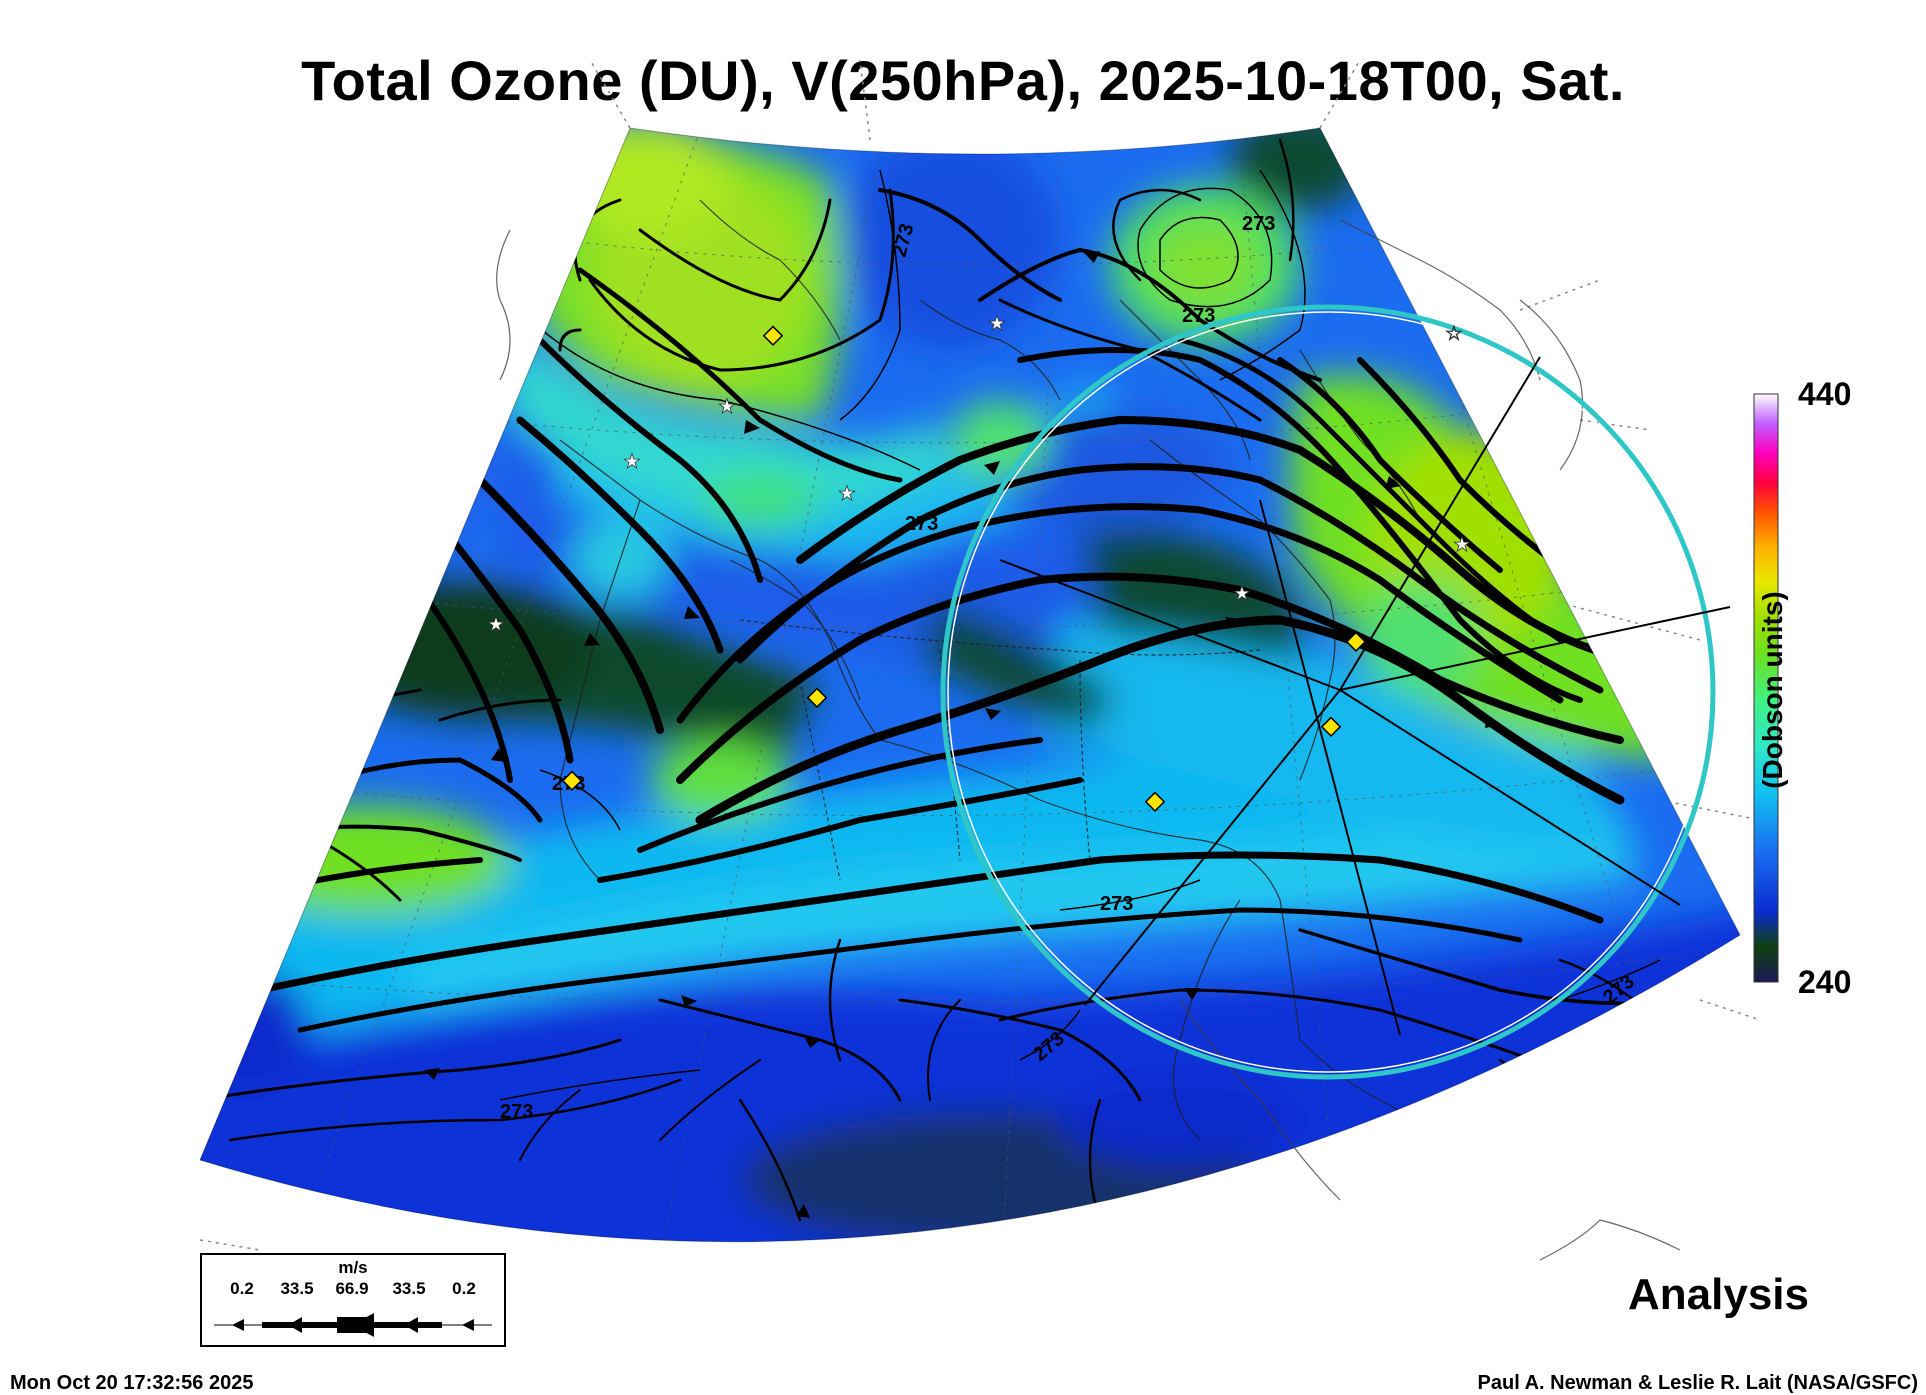 The width and height of the screenshot is (1926, 1395). Describe the element at coordinates (353, 1325) in the screenshot. I see `legend-arrow-sample` at that location.